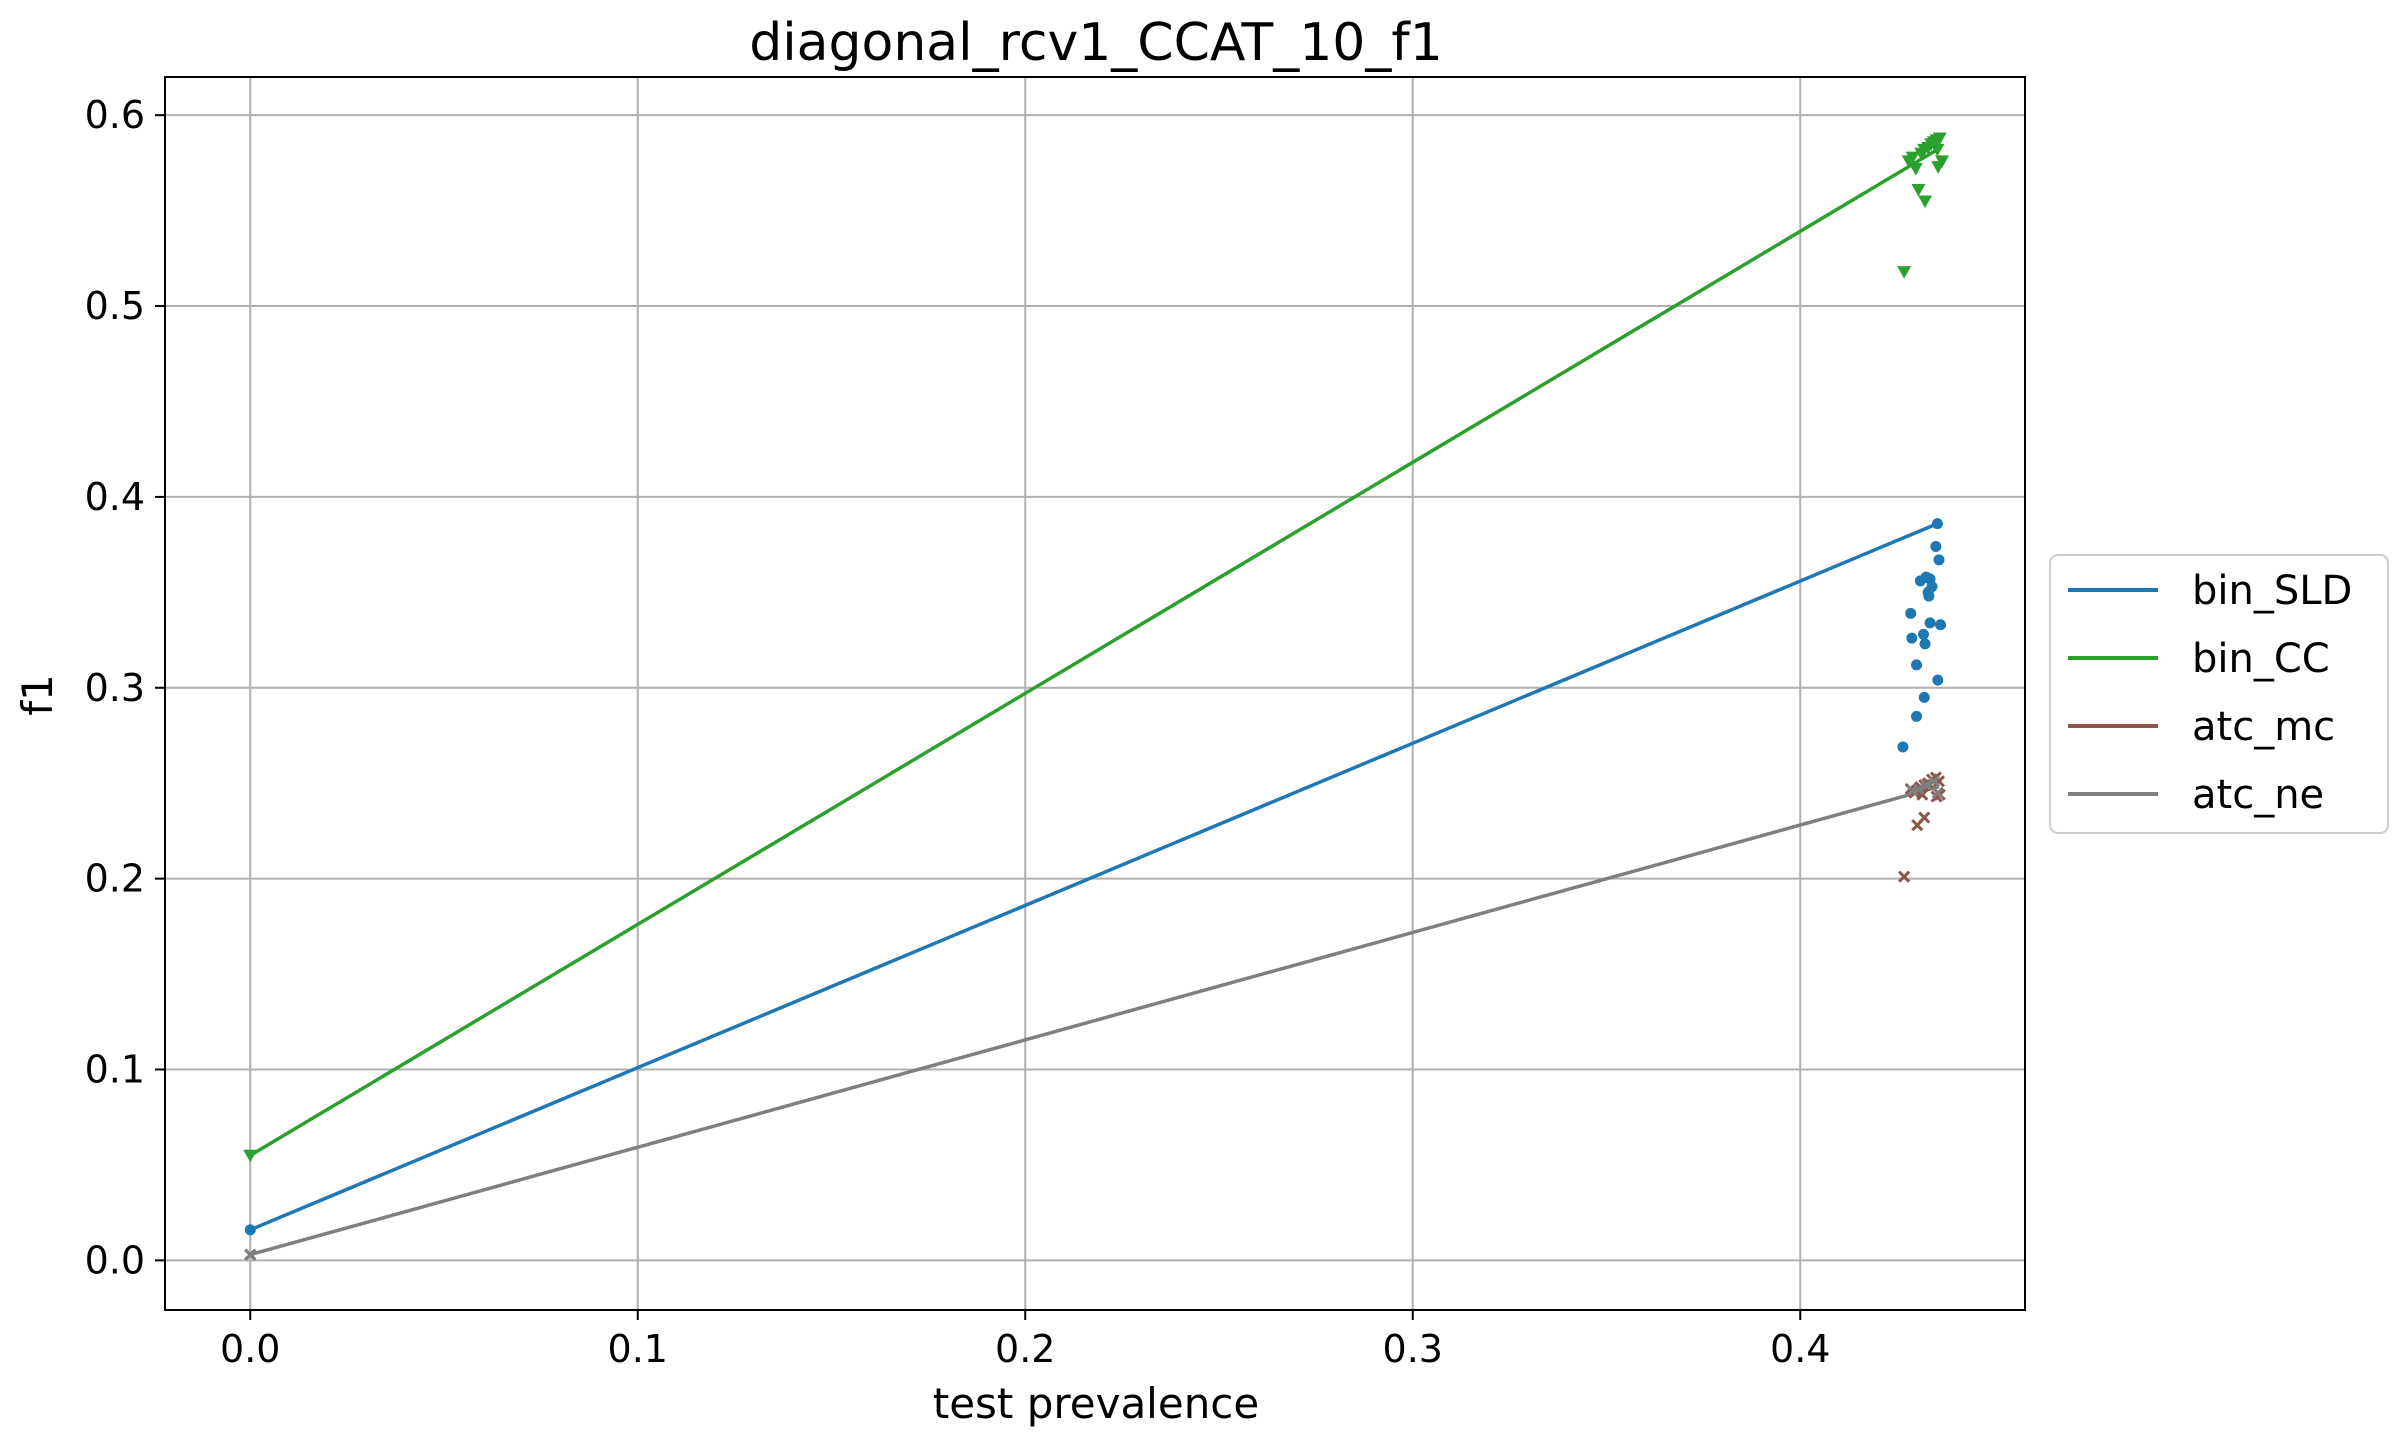 This screenshot has width=2404, height=1446. What do you see at coordinates (115, 688) in the screenshot?
I see `y-tick-label: 0.3` at bounding box center [115, 688].